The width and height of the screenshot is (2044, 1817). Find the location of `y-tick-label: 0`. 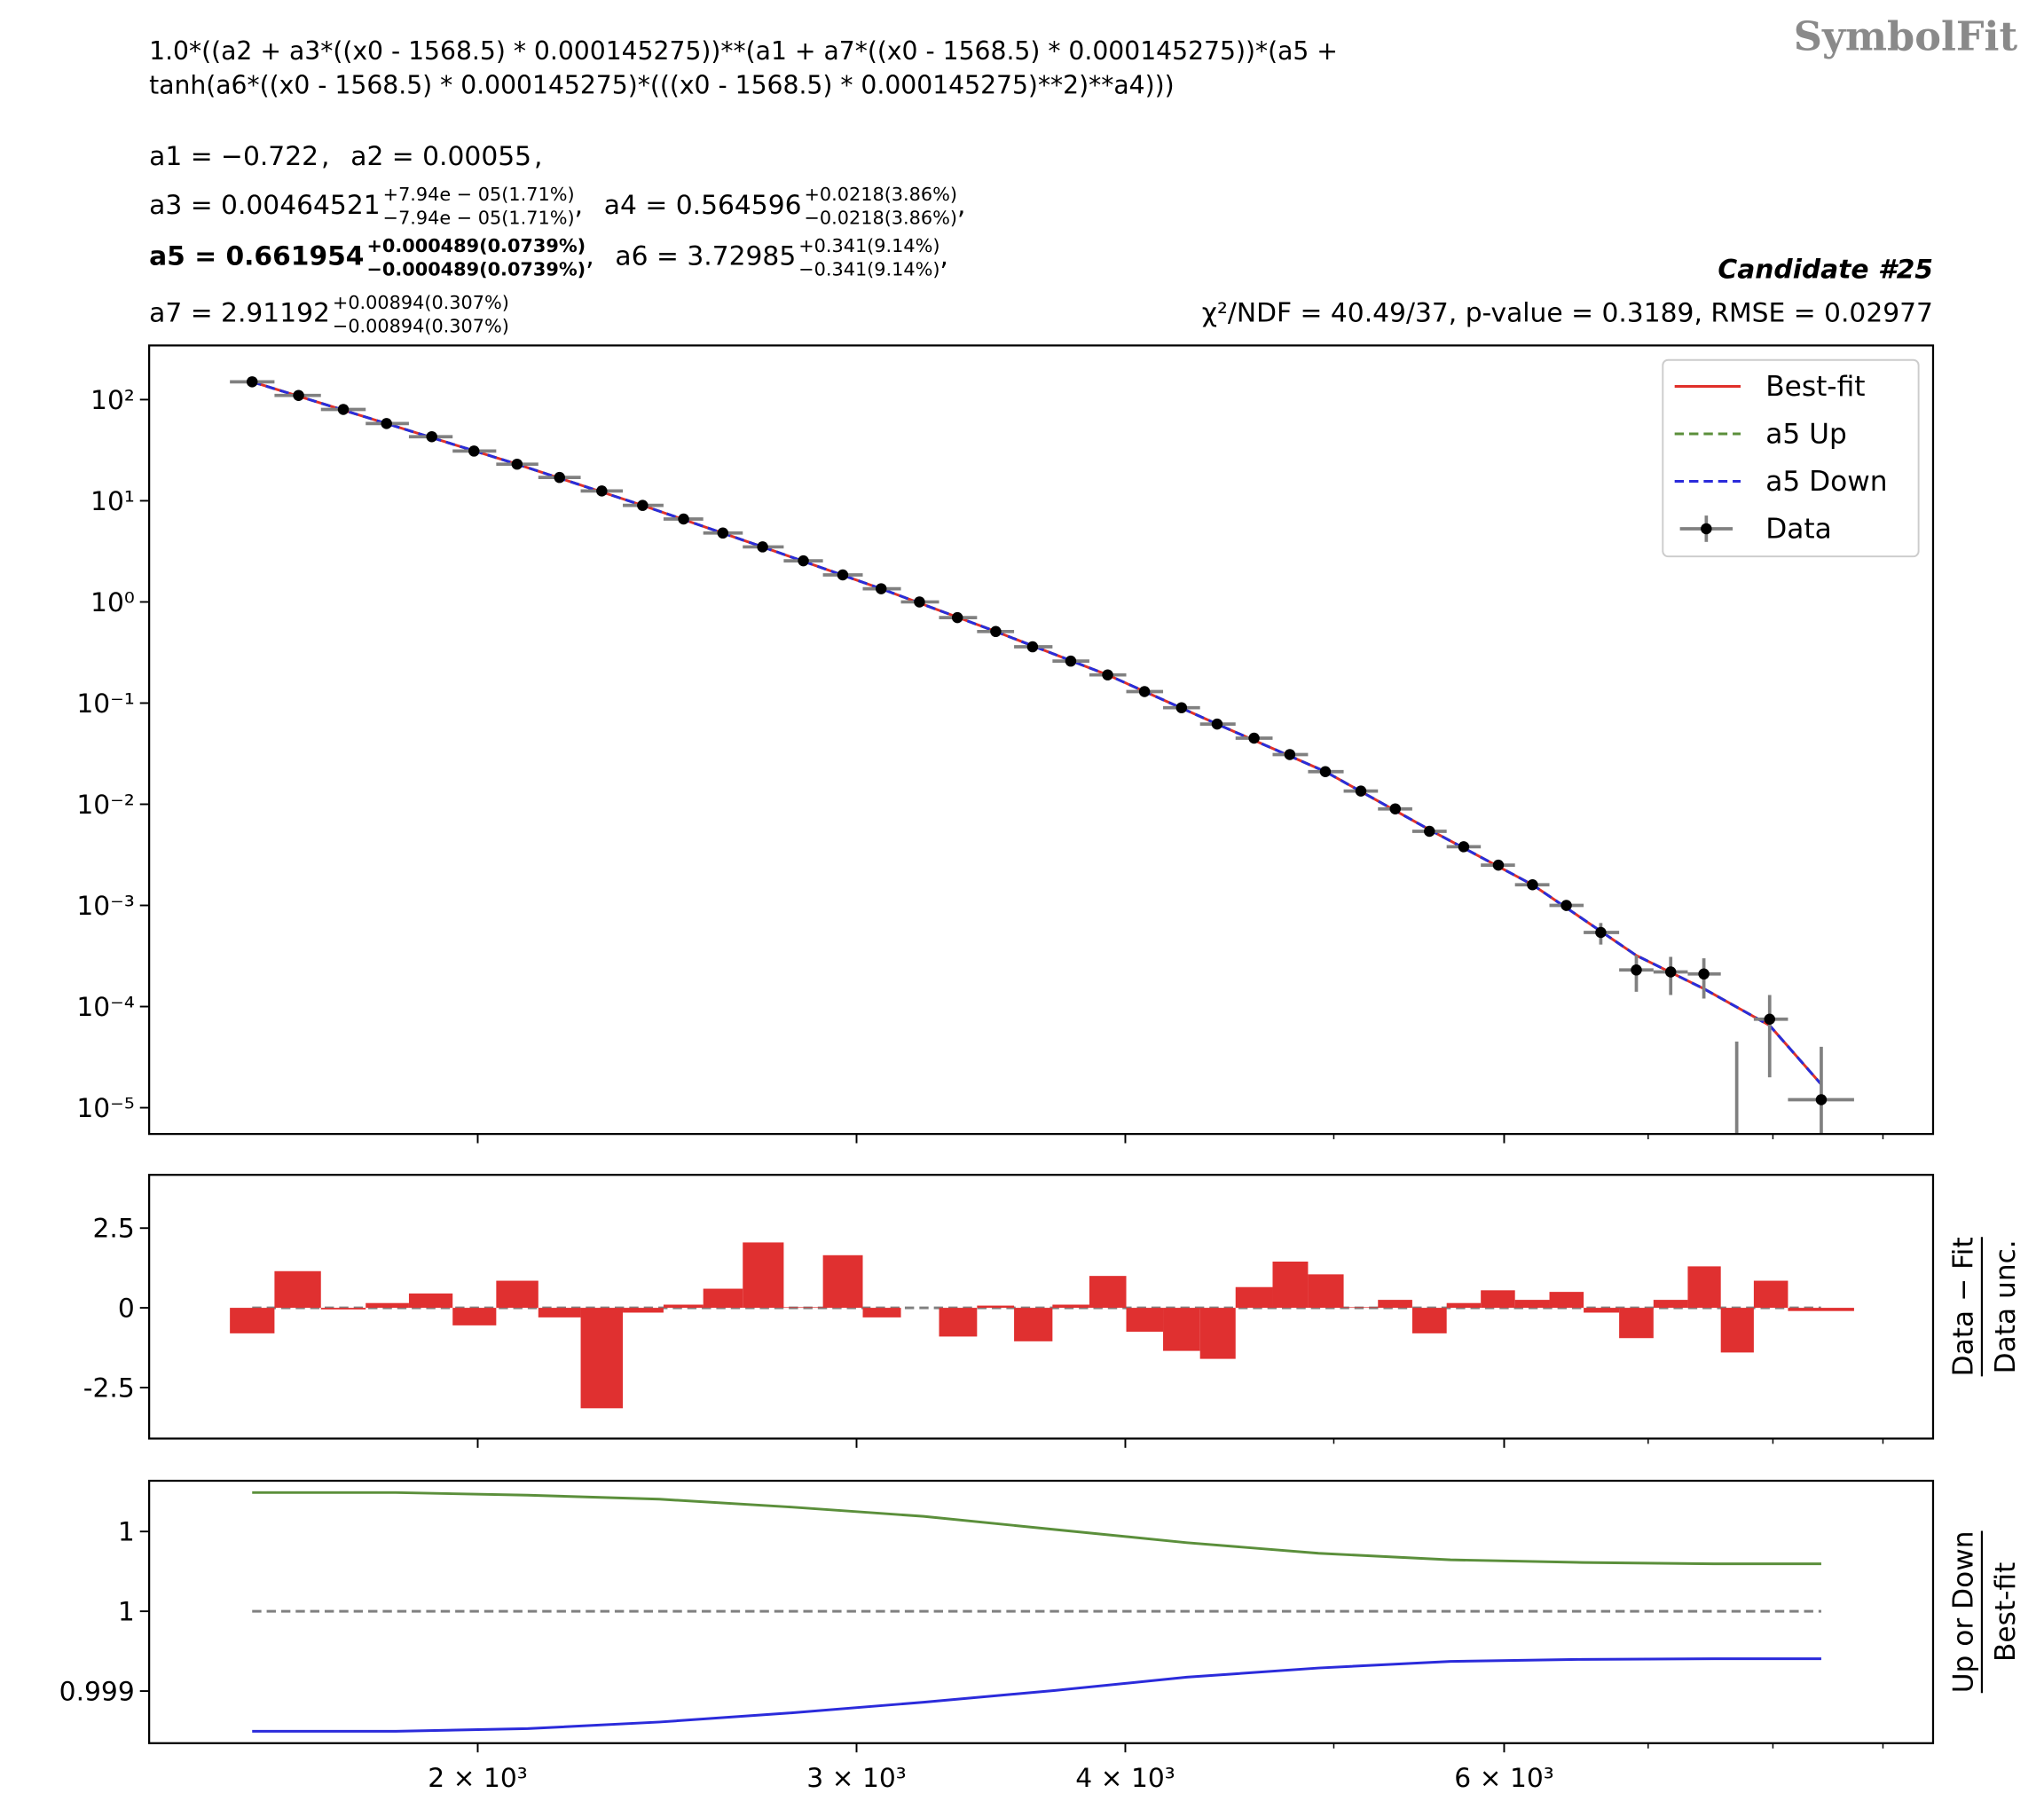

y-tick-label: 0 is located at coordinates (126, 1308).